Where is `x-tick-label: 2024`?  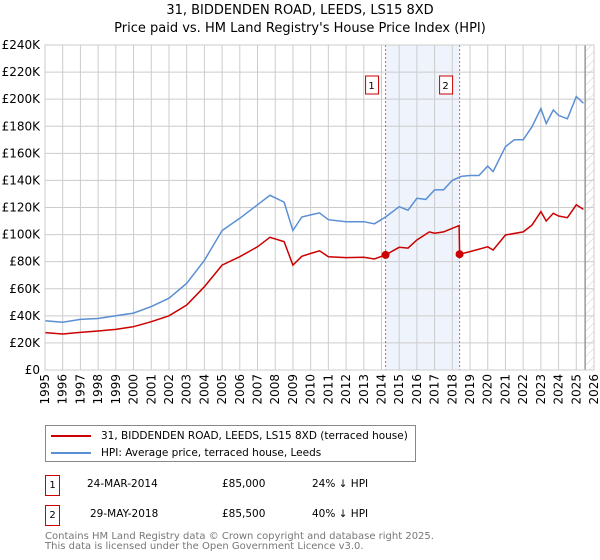
x-tick-label: 2024 is located at coordinates (559, 389).